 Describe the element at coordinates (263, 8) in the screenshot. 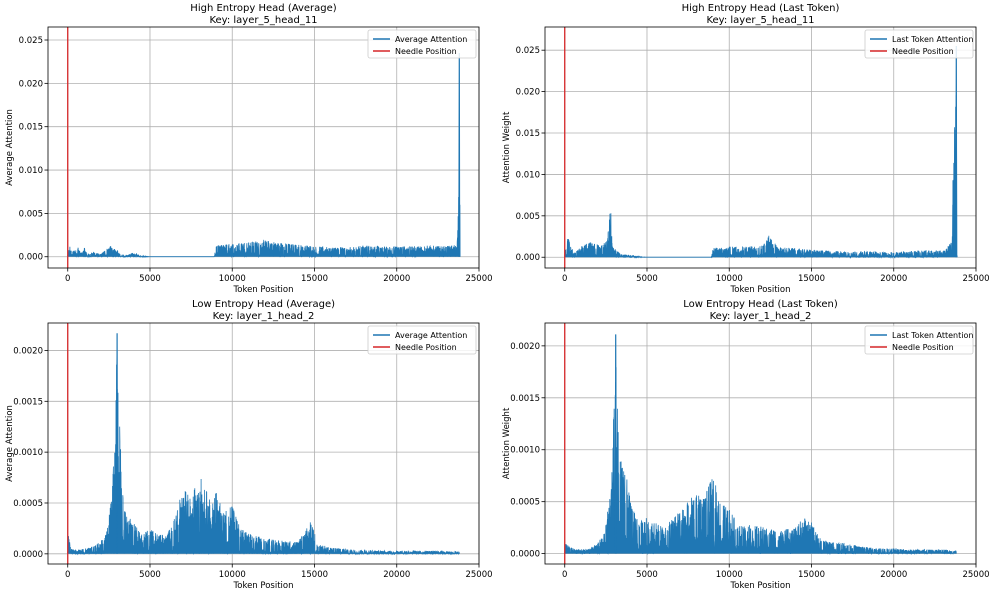

I see `chart-title: High Entropy Head (Average)` at that location.